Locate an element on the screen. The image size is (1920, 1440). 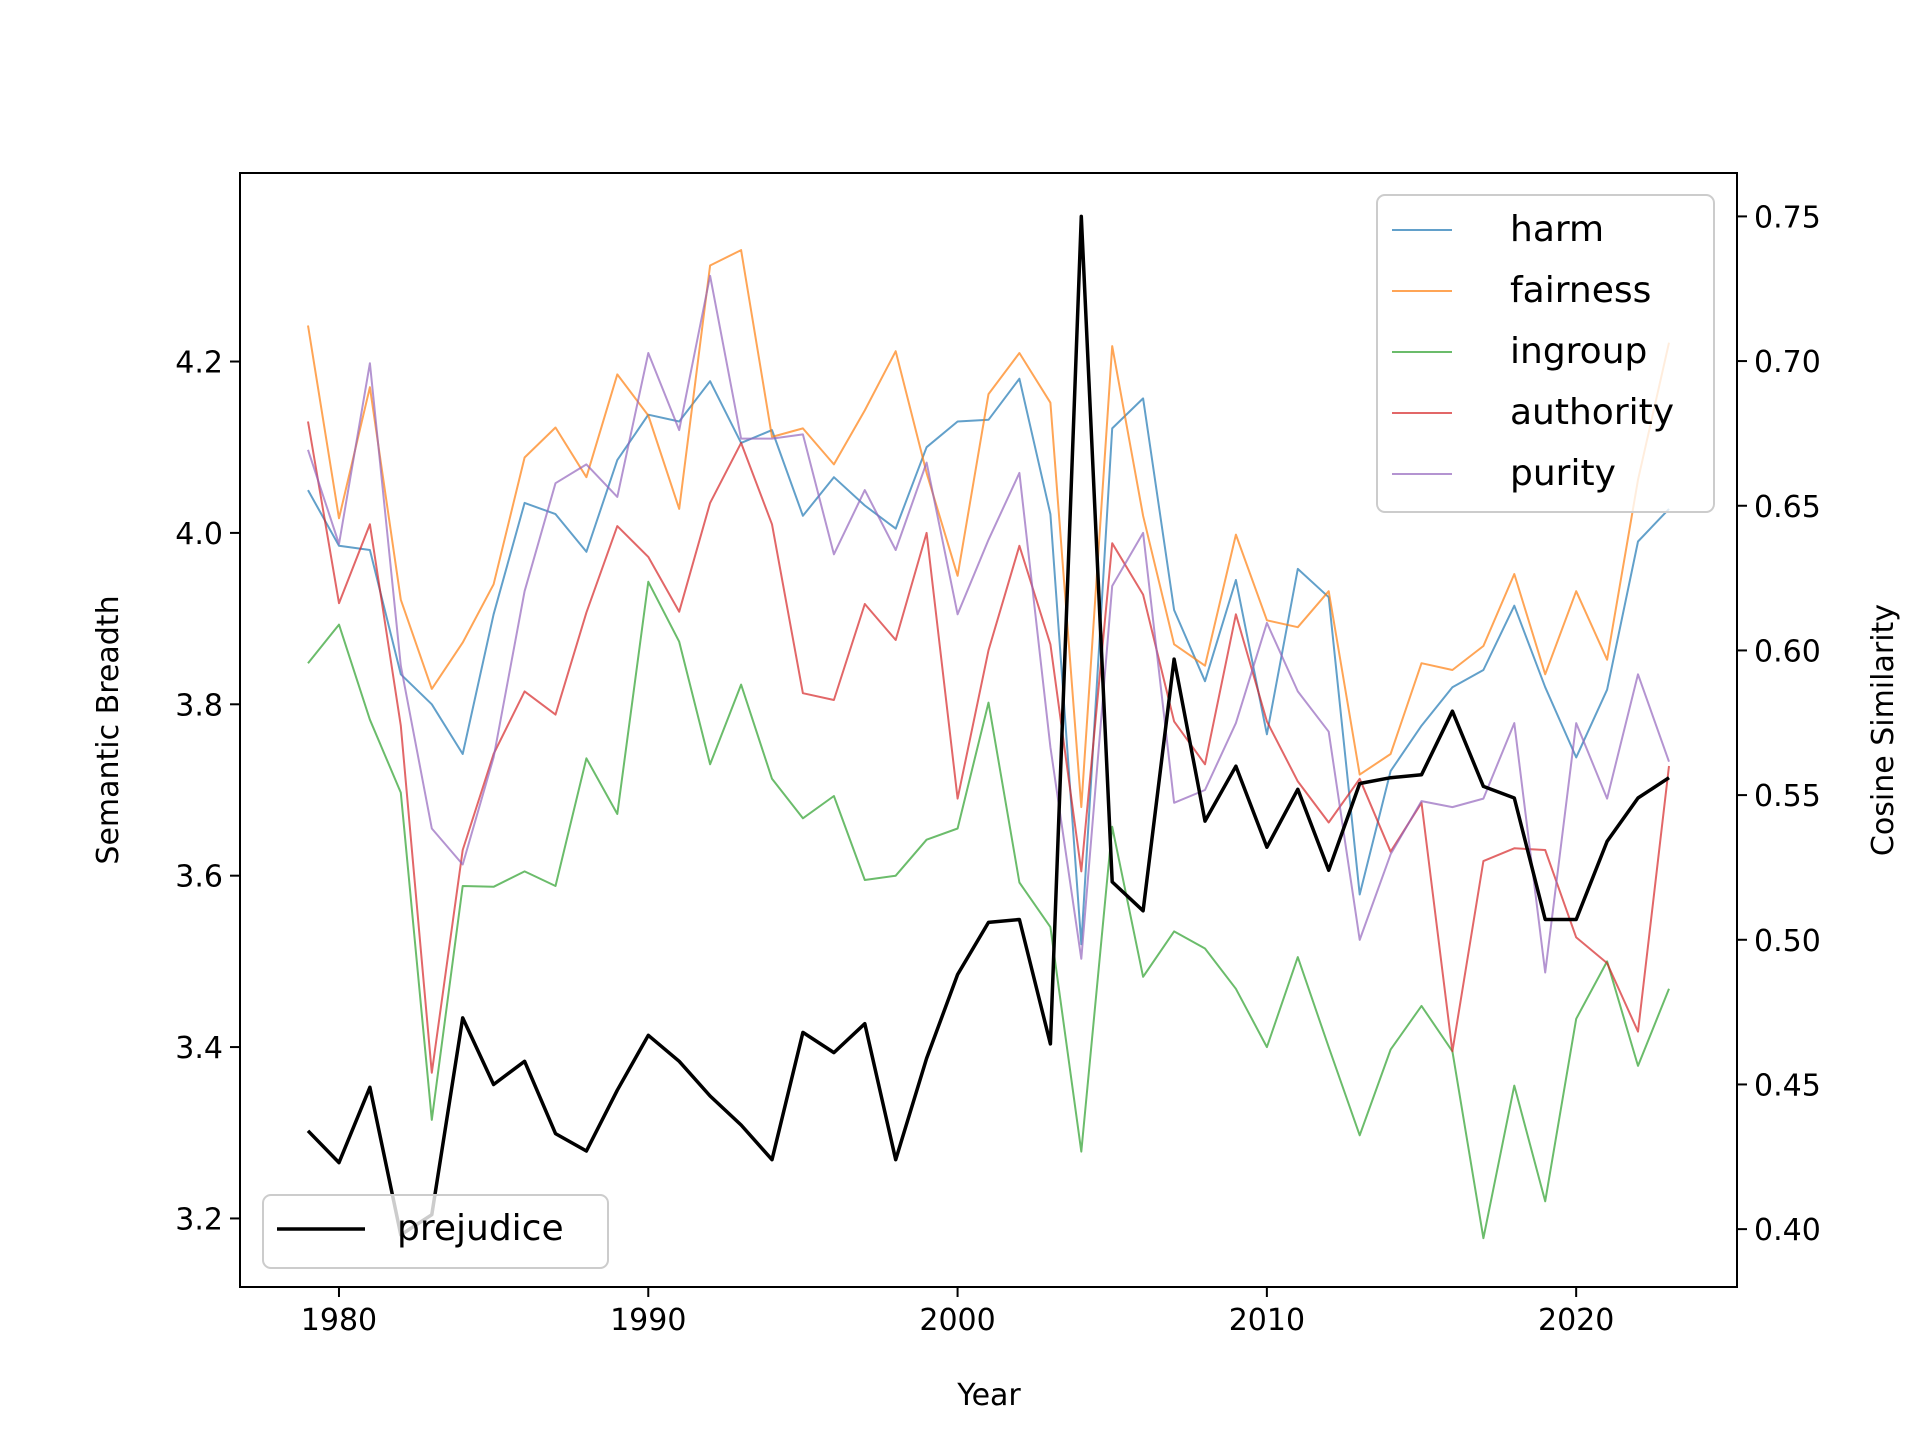
y-right-tick-label: 0.70 is located at coordinates (1787, 362).